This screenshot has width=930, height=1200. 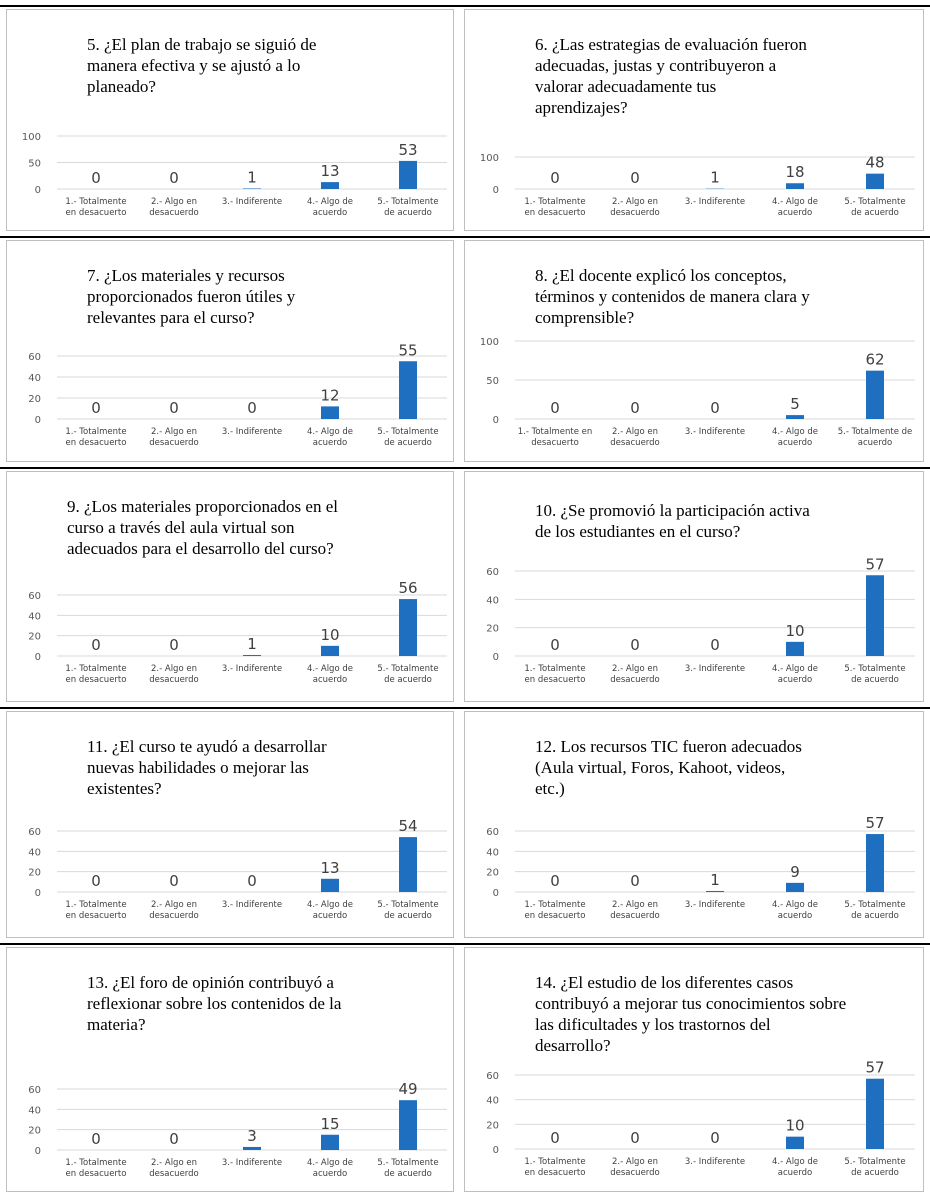 I want to click on data-label: 5, so click(x=795, y=404).